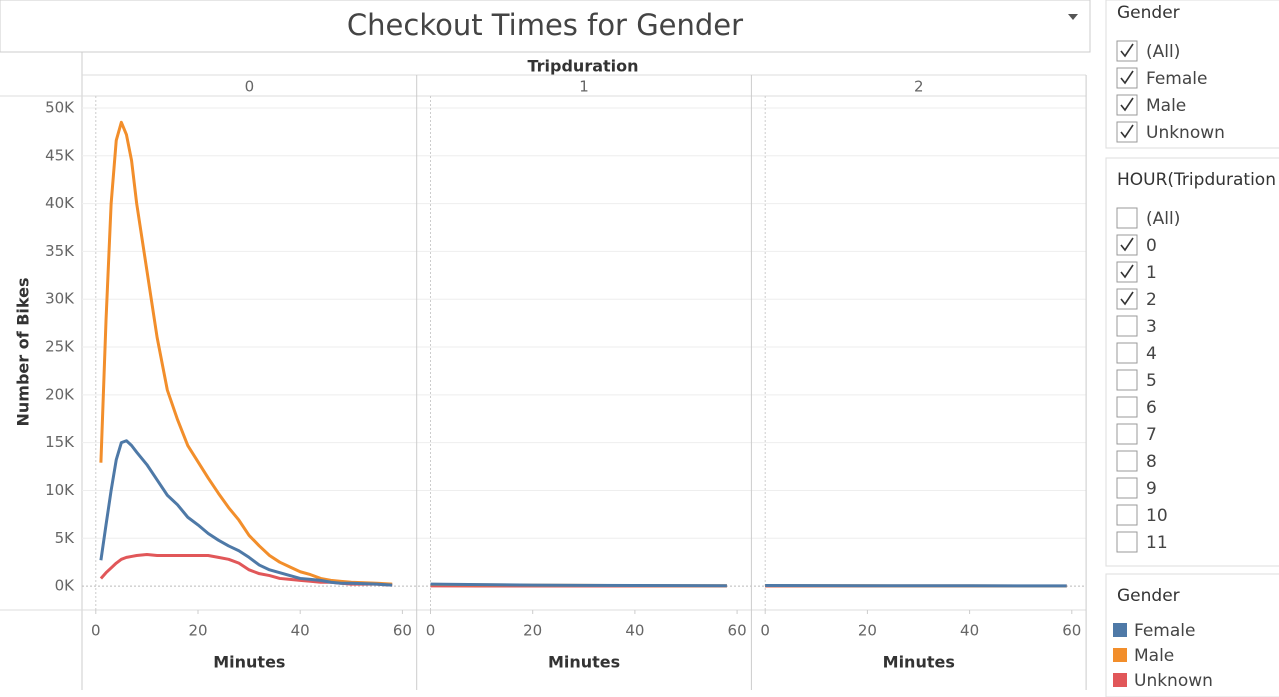  Describe the element at coordinates (60, 442) in the screenshot. I see `y-tick-label: 15K` at that location.